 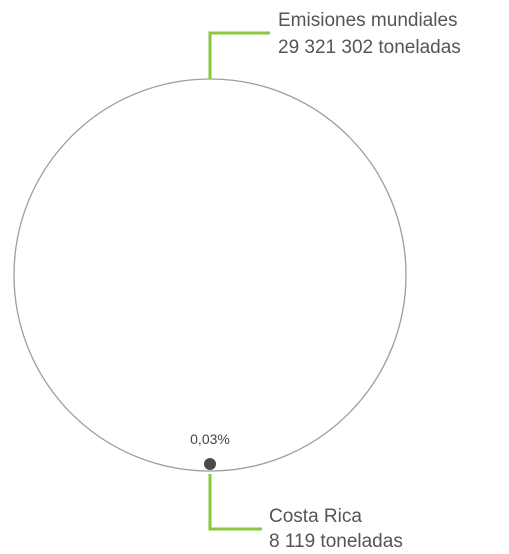 I want to click on costa-rica-leader-line, so click(x=235, y=502).